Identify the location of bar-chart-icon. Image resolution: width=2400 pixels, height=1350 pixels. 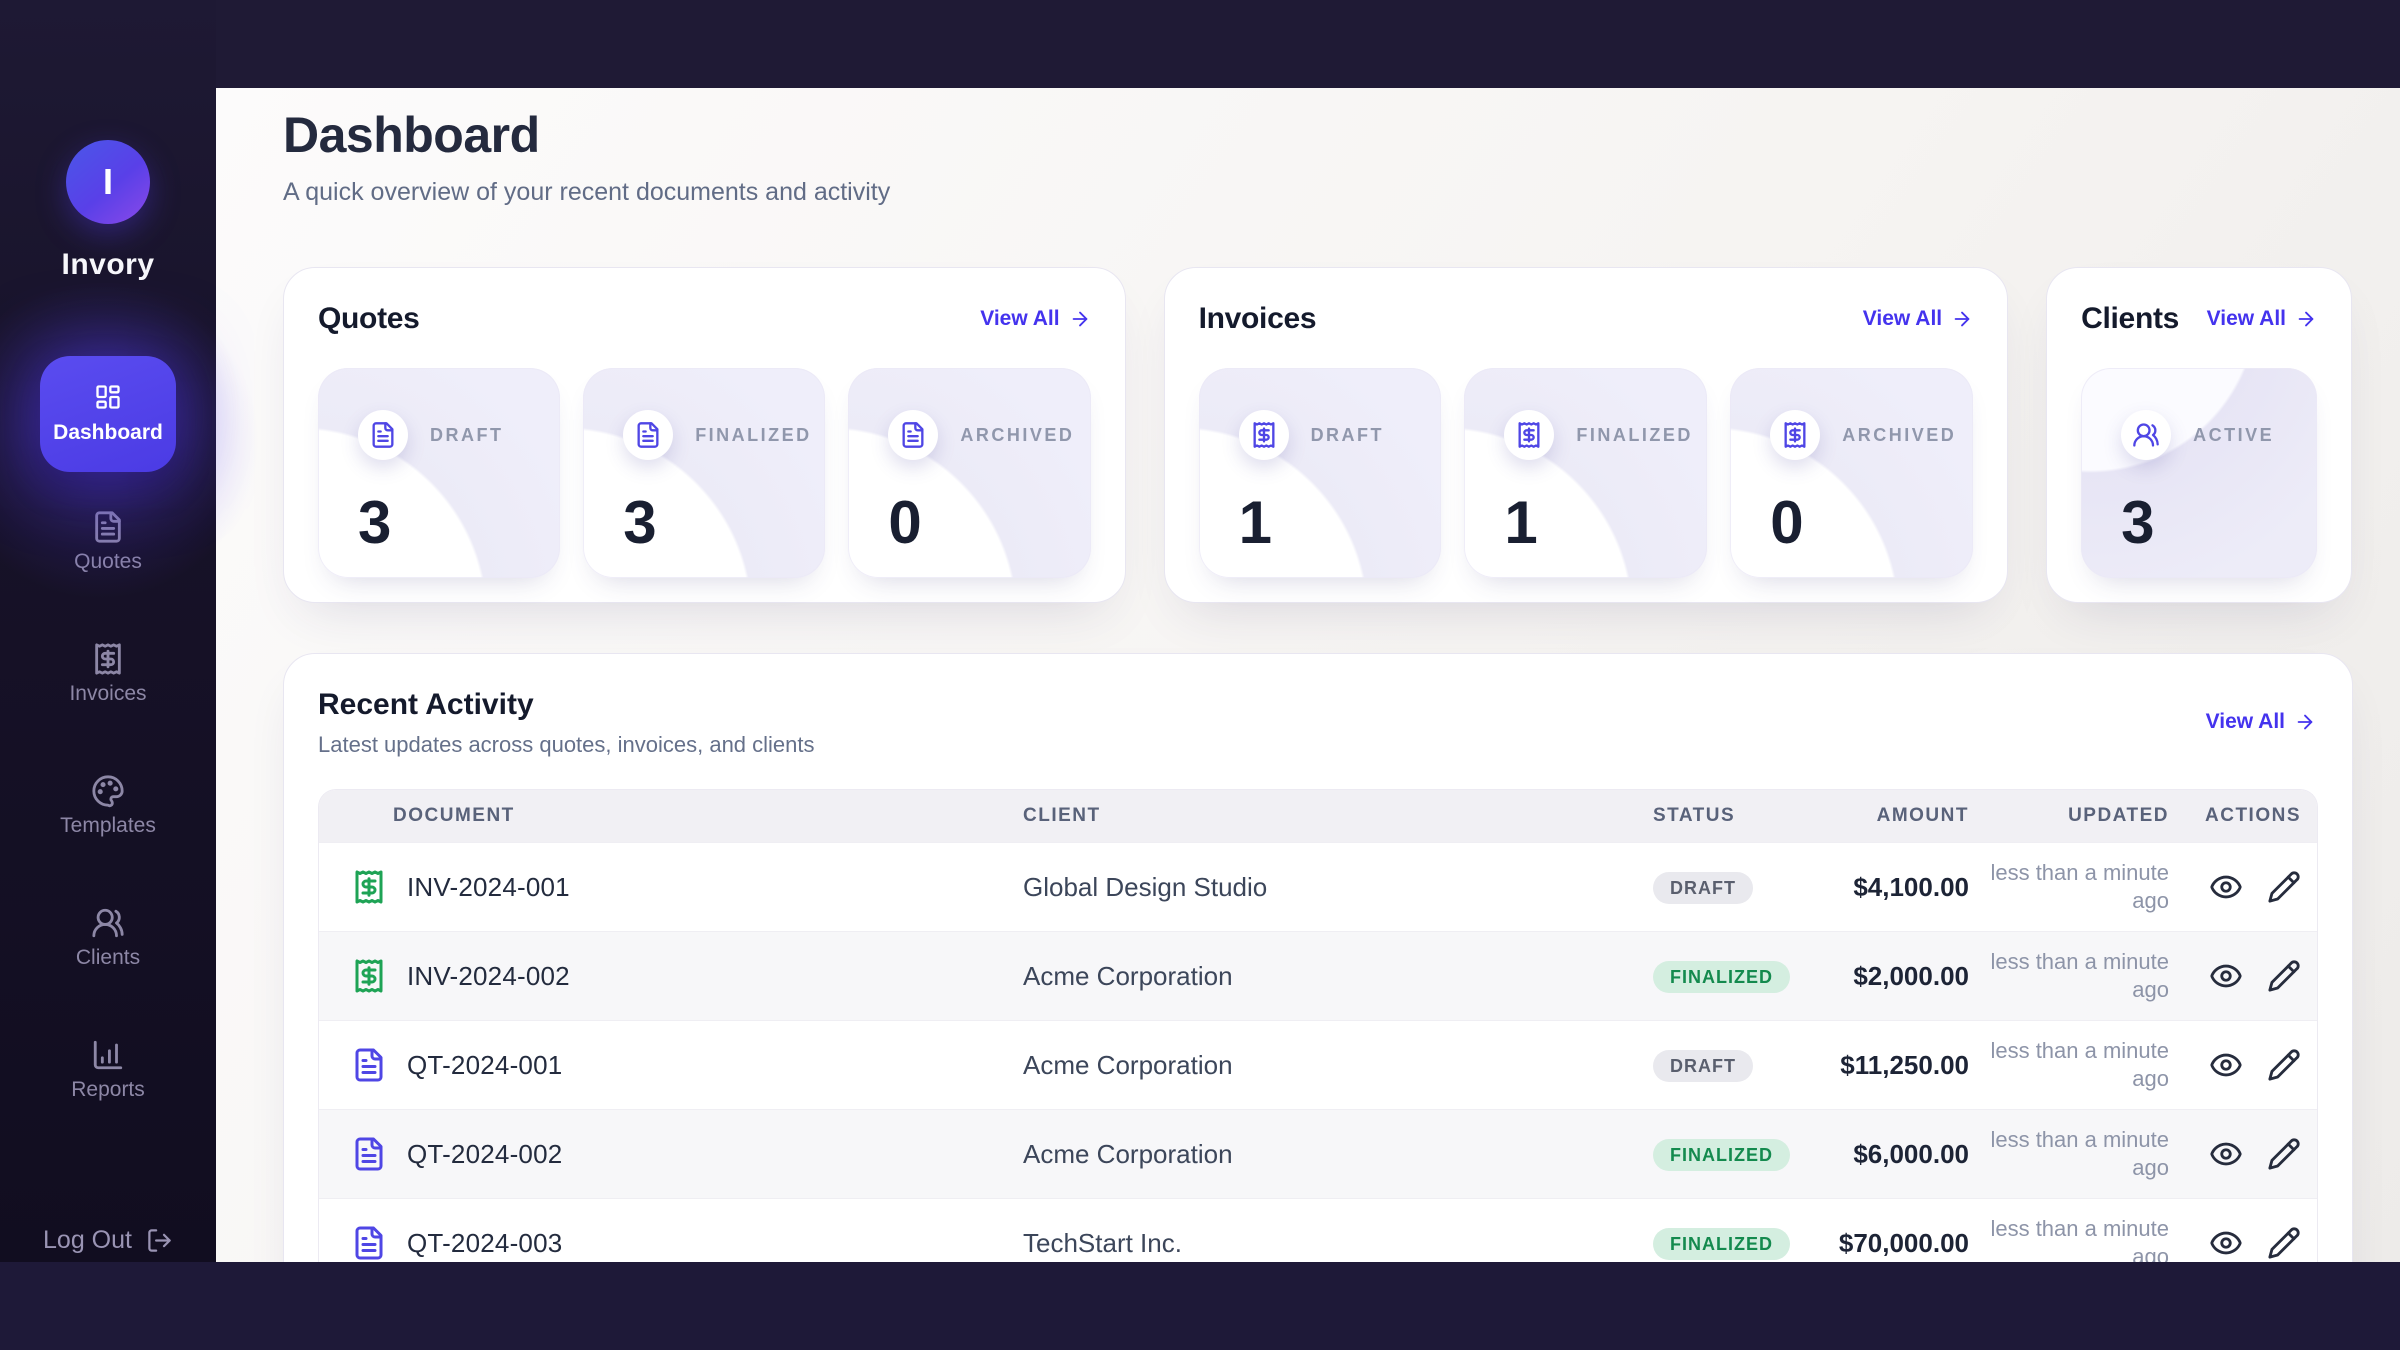
(108, 1055).